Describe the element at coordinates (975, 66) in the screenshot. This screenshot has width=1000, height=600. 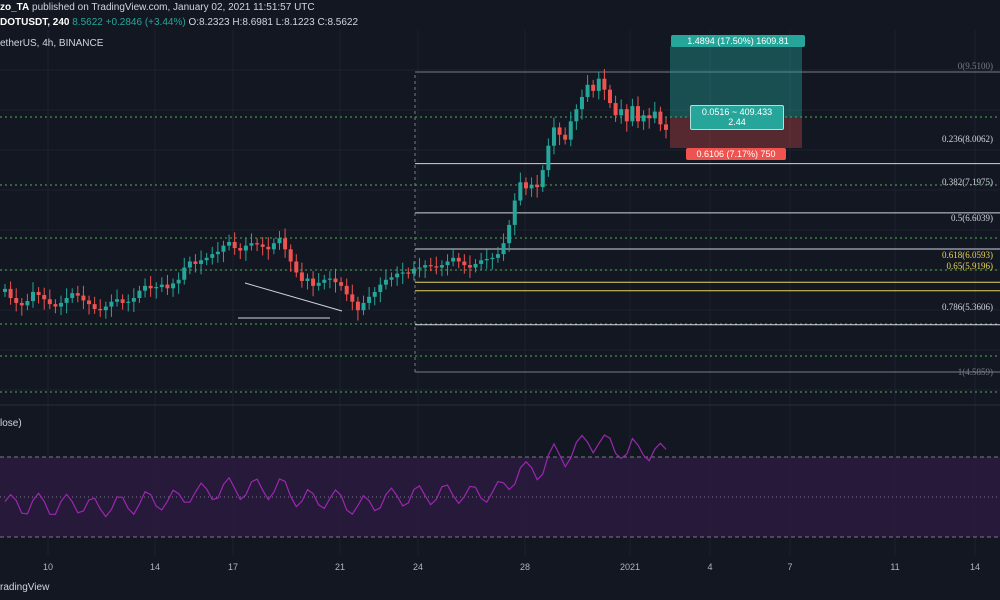
I see `fib-label-0: 0(9.5100)` at that location.